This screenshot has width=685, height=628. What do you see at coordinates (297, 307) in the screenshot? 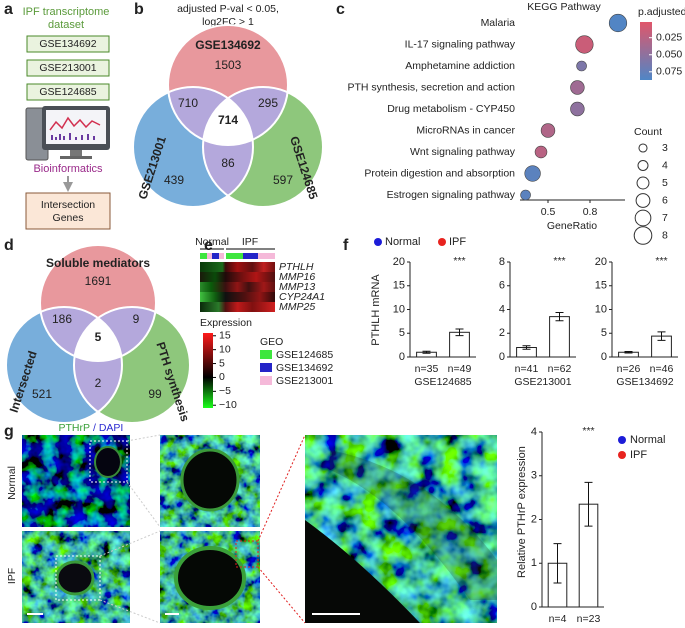
I see `gene: MMP25` at bounding box center [297, 307].